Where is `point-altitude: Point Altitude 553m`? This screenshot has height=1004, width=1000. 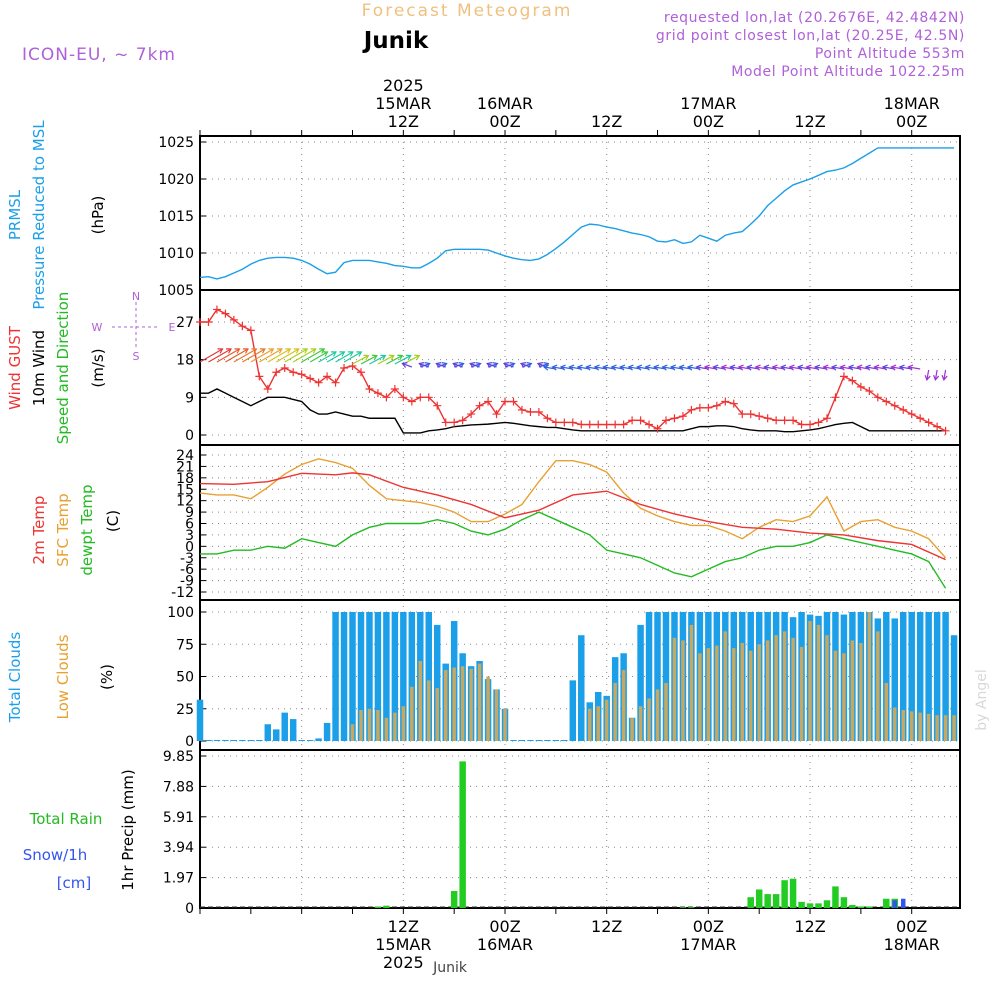 point-altitude: Point Altitude 553m is located at coordinates (890, 54).